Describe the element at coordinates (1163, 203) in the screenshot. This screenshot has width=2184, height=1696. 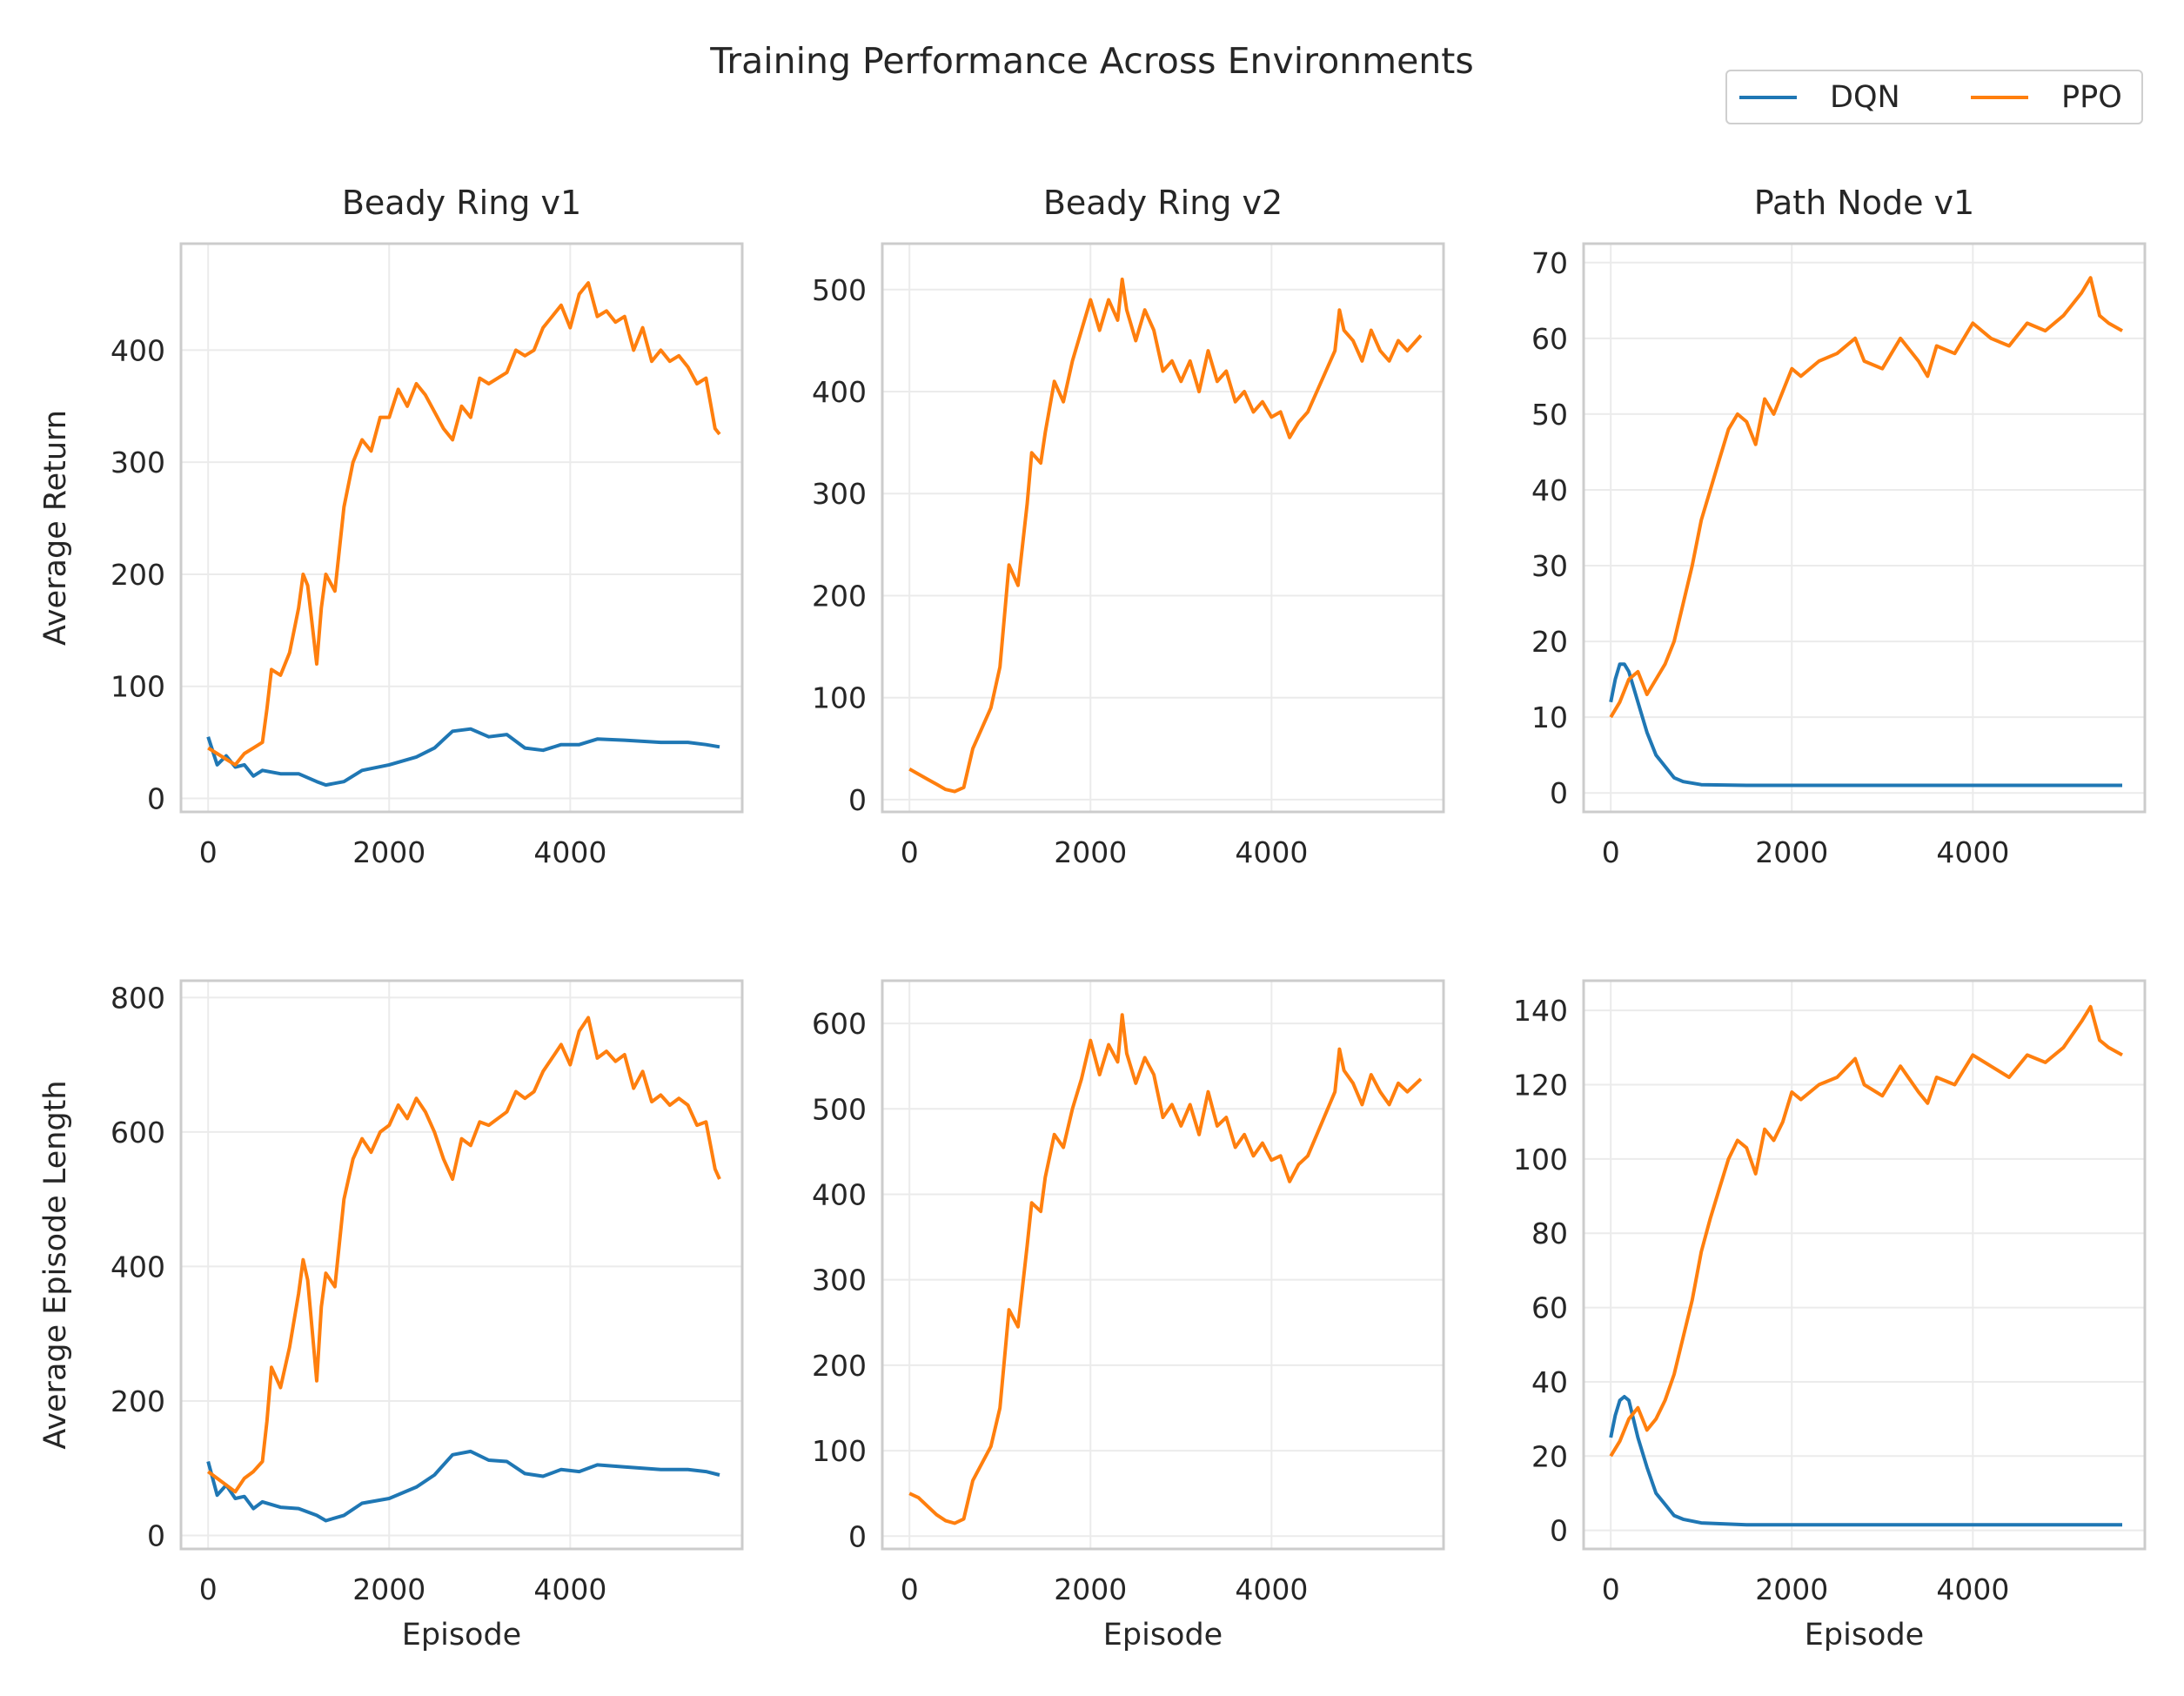
I see `subplot-title: Beady Ring v2` at that location.